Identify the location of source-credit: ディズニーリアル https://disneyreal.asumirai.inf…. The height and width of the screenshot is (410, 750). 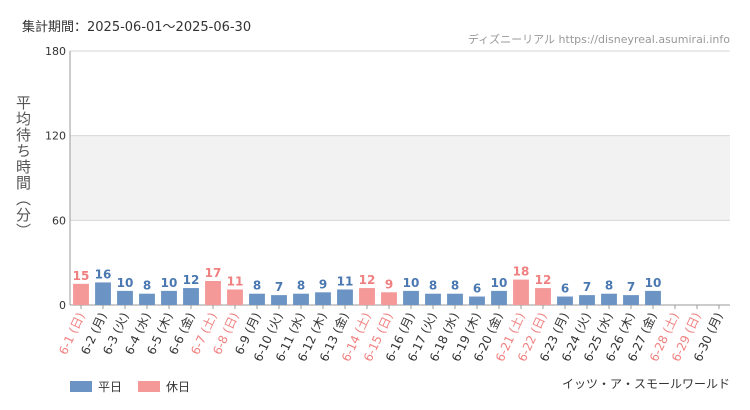
(598, 39).